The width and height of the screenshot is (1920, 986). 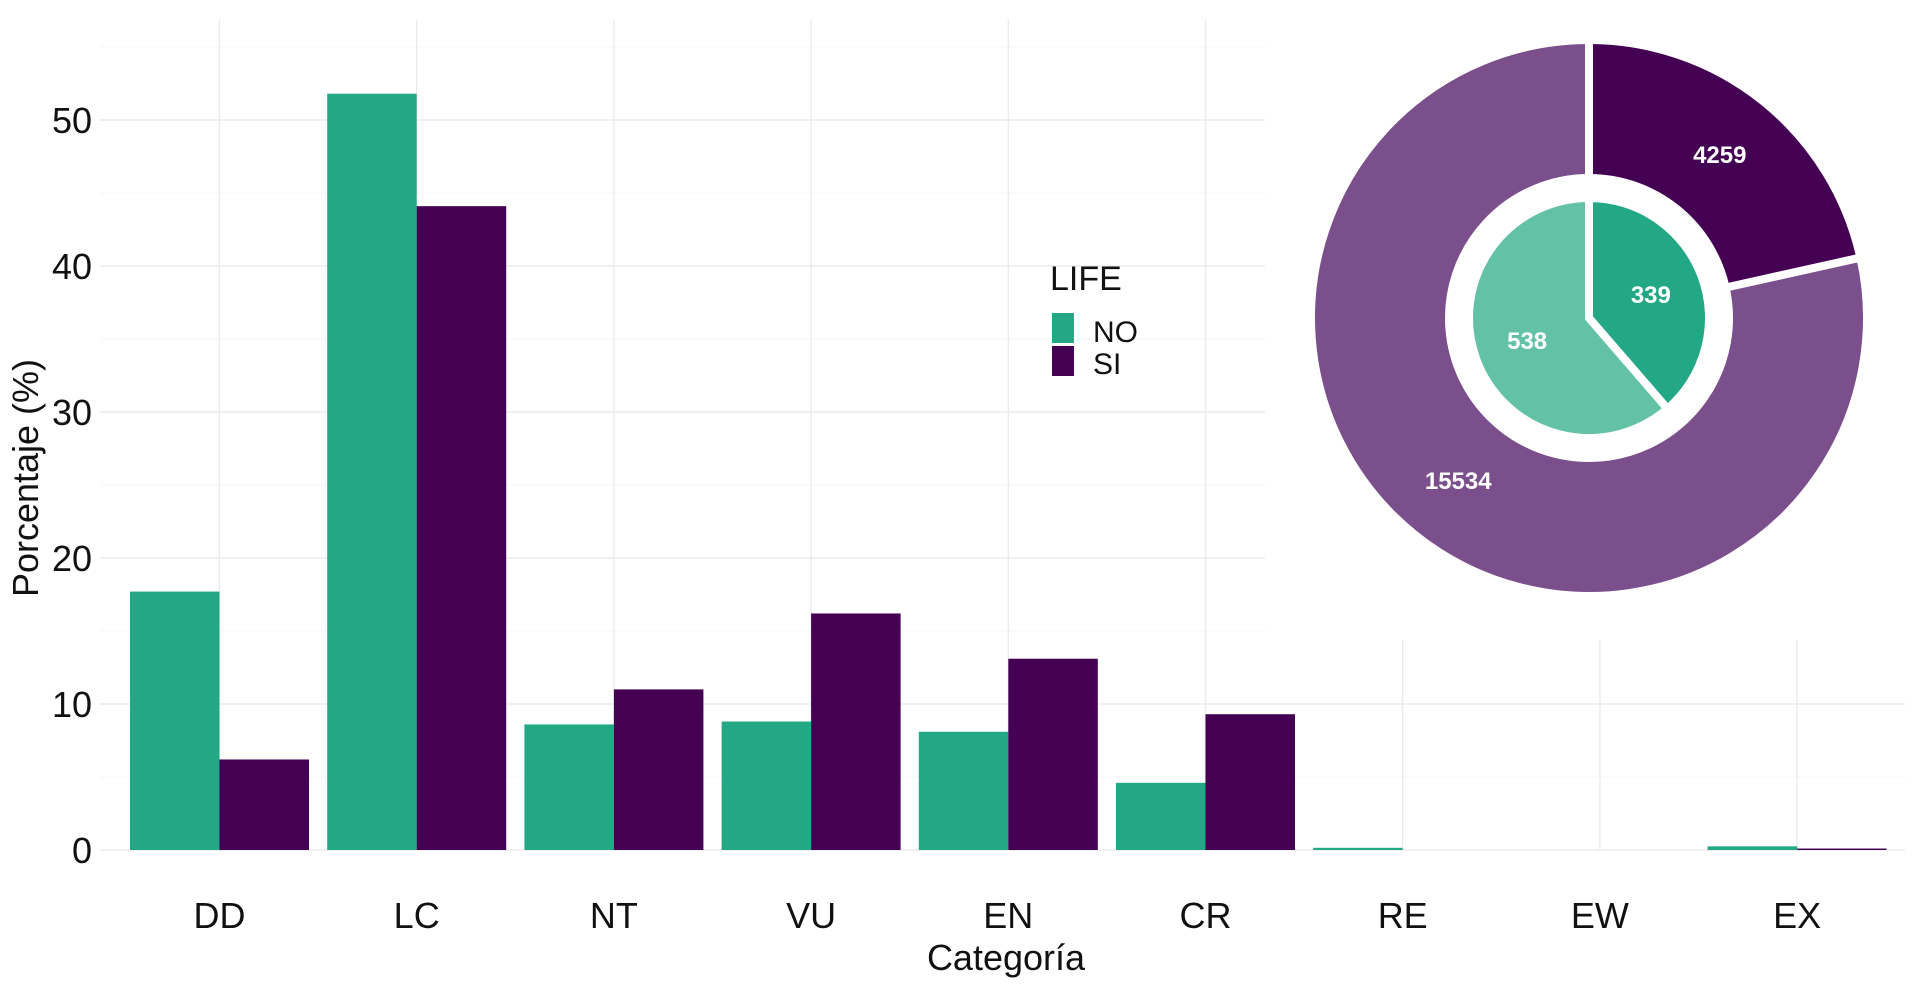 I want to click on bar-no-en, so click(x=963, y=790).